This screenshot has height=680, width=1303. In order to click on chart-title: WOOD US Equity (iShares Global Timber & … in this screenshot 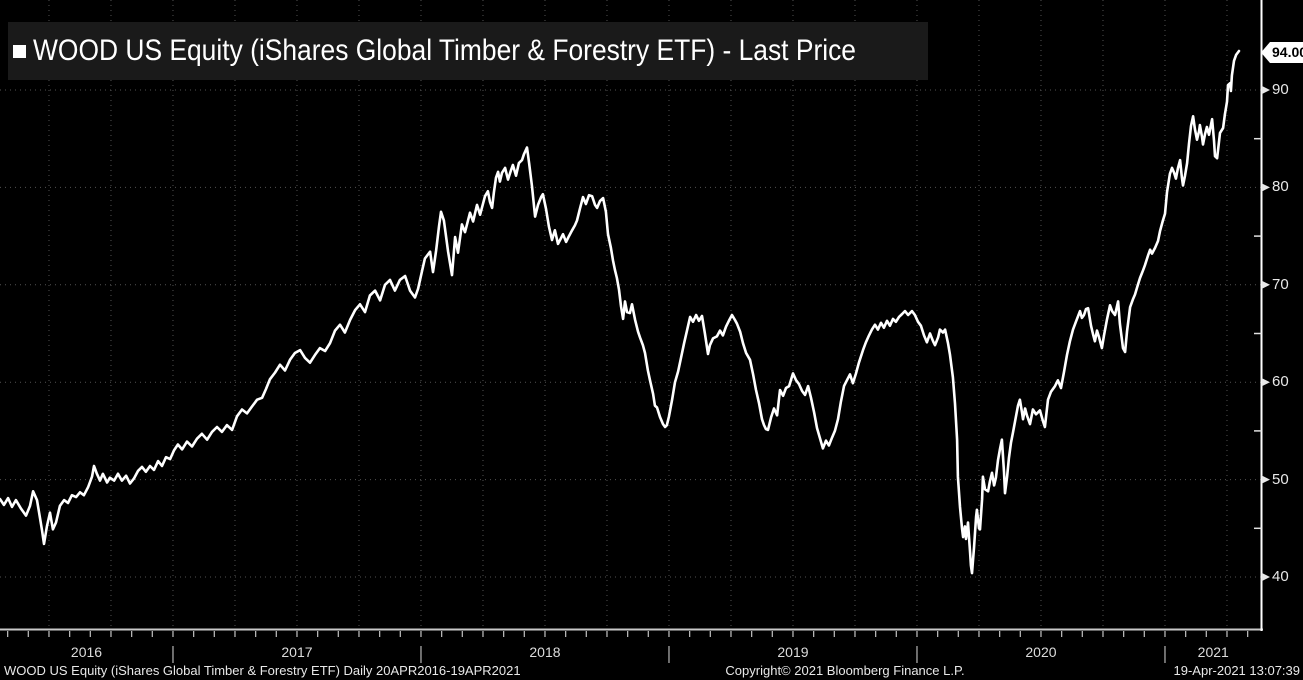, I will do `click(444, 50)`.